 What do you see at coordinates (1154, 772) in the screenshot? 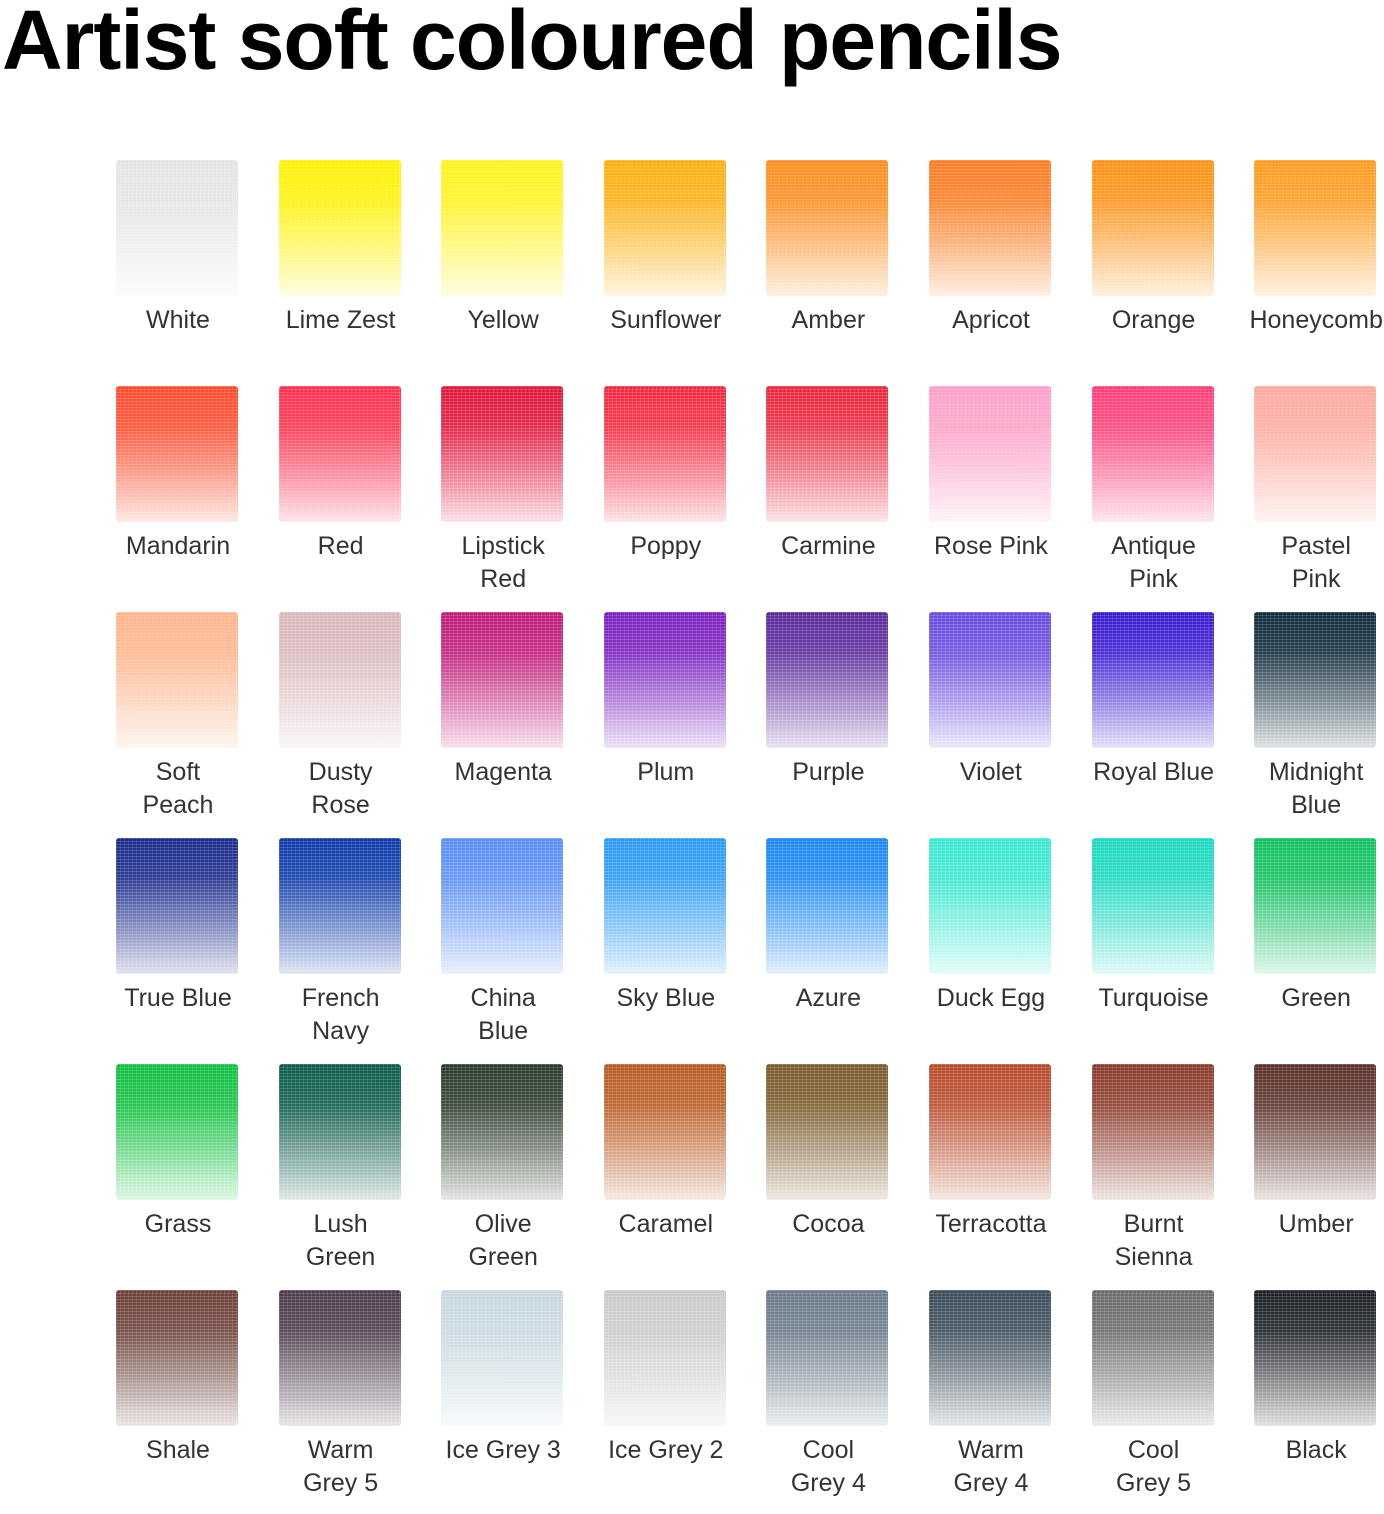
I see `swatch-label: Royal Blue` at bounding box center [1154, 772].